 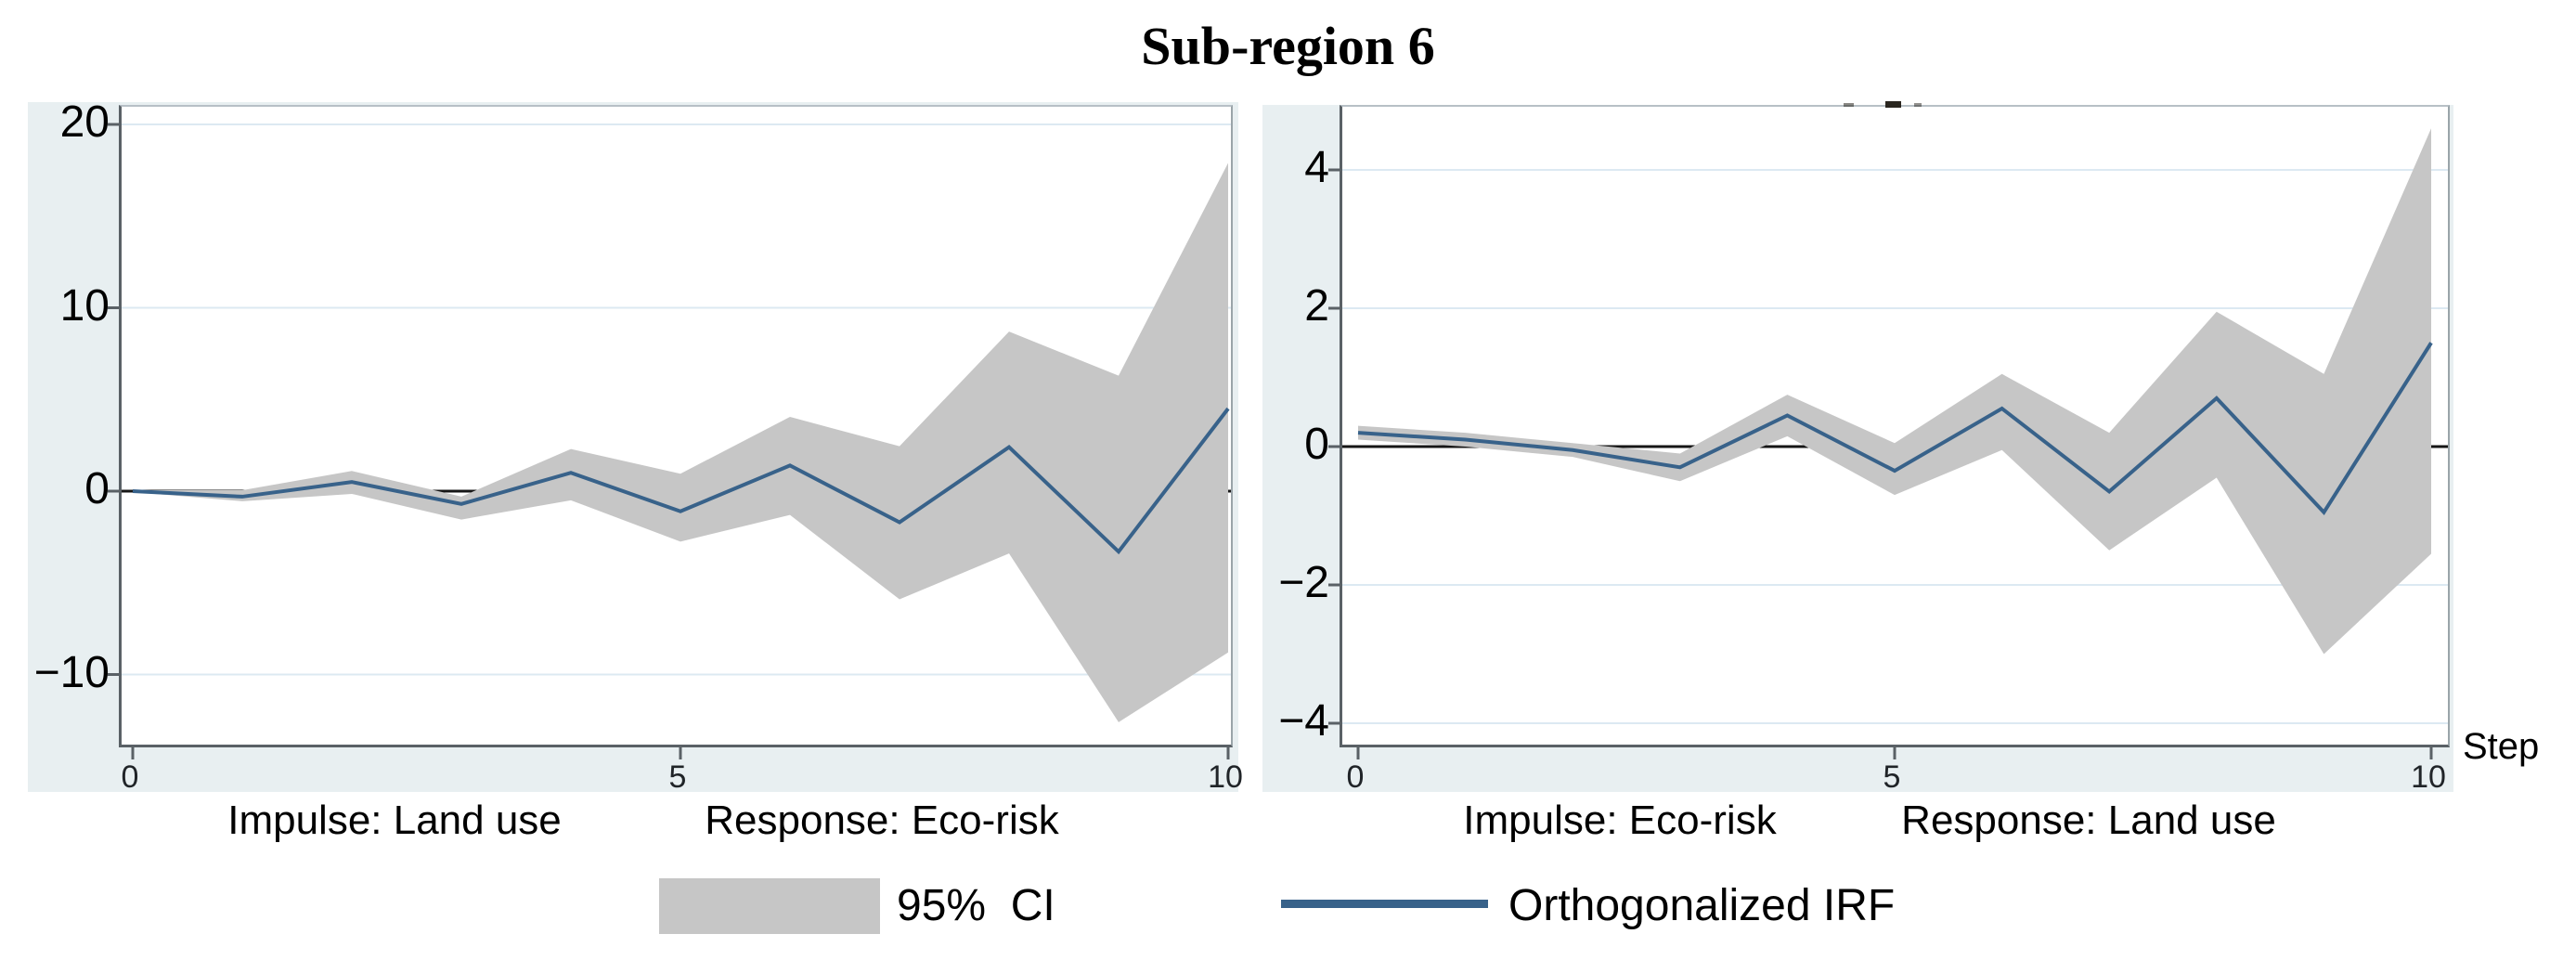 I want to click on right-response-caption: Response: Land use, so click(x=2088, y=820).